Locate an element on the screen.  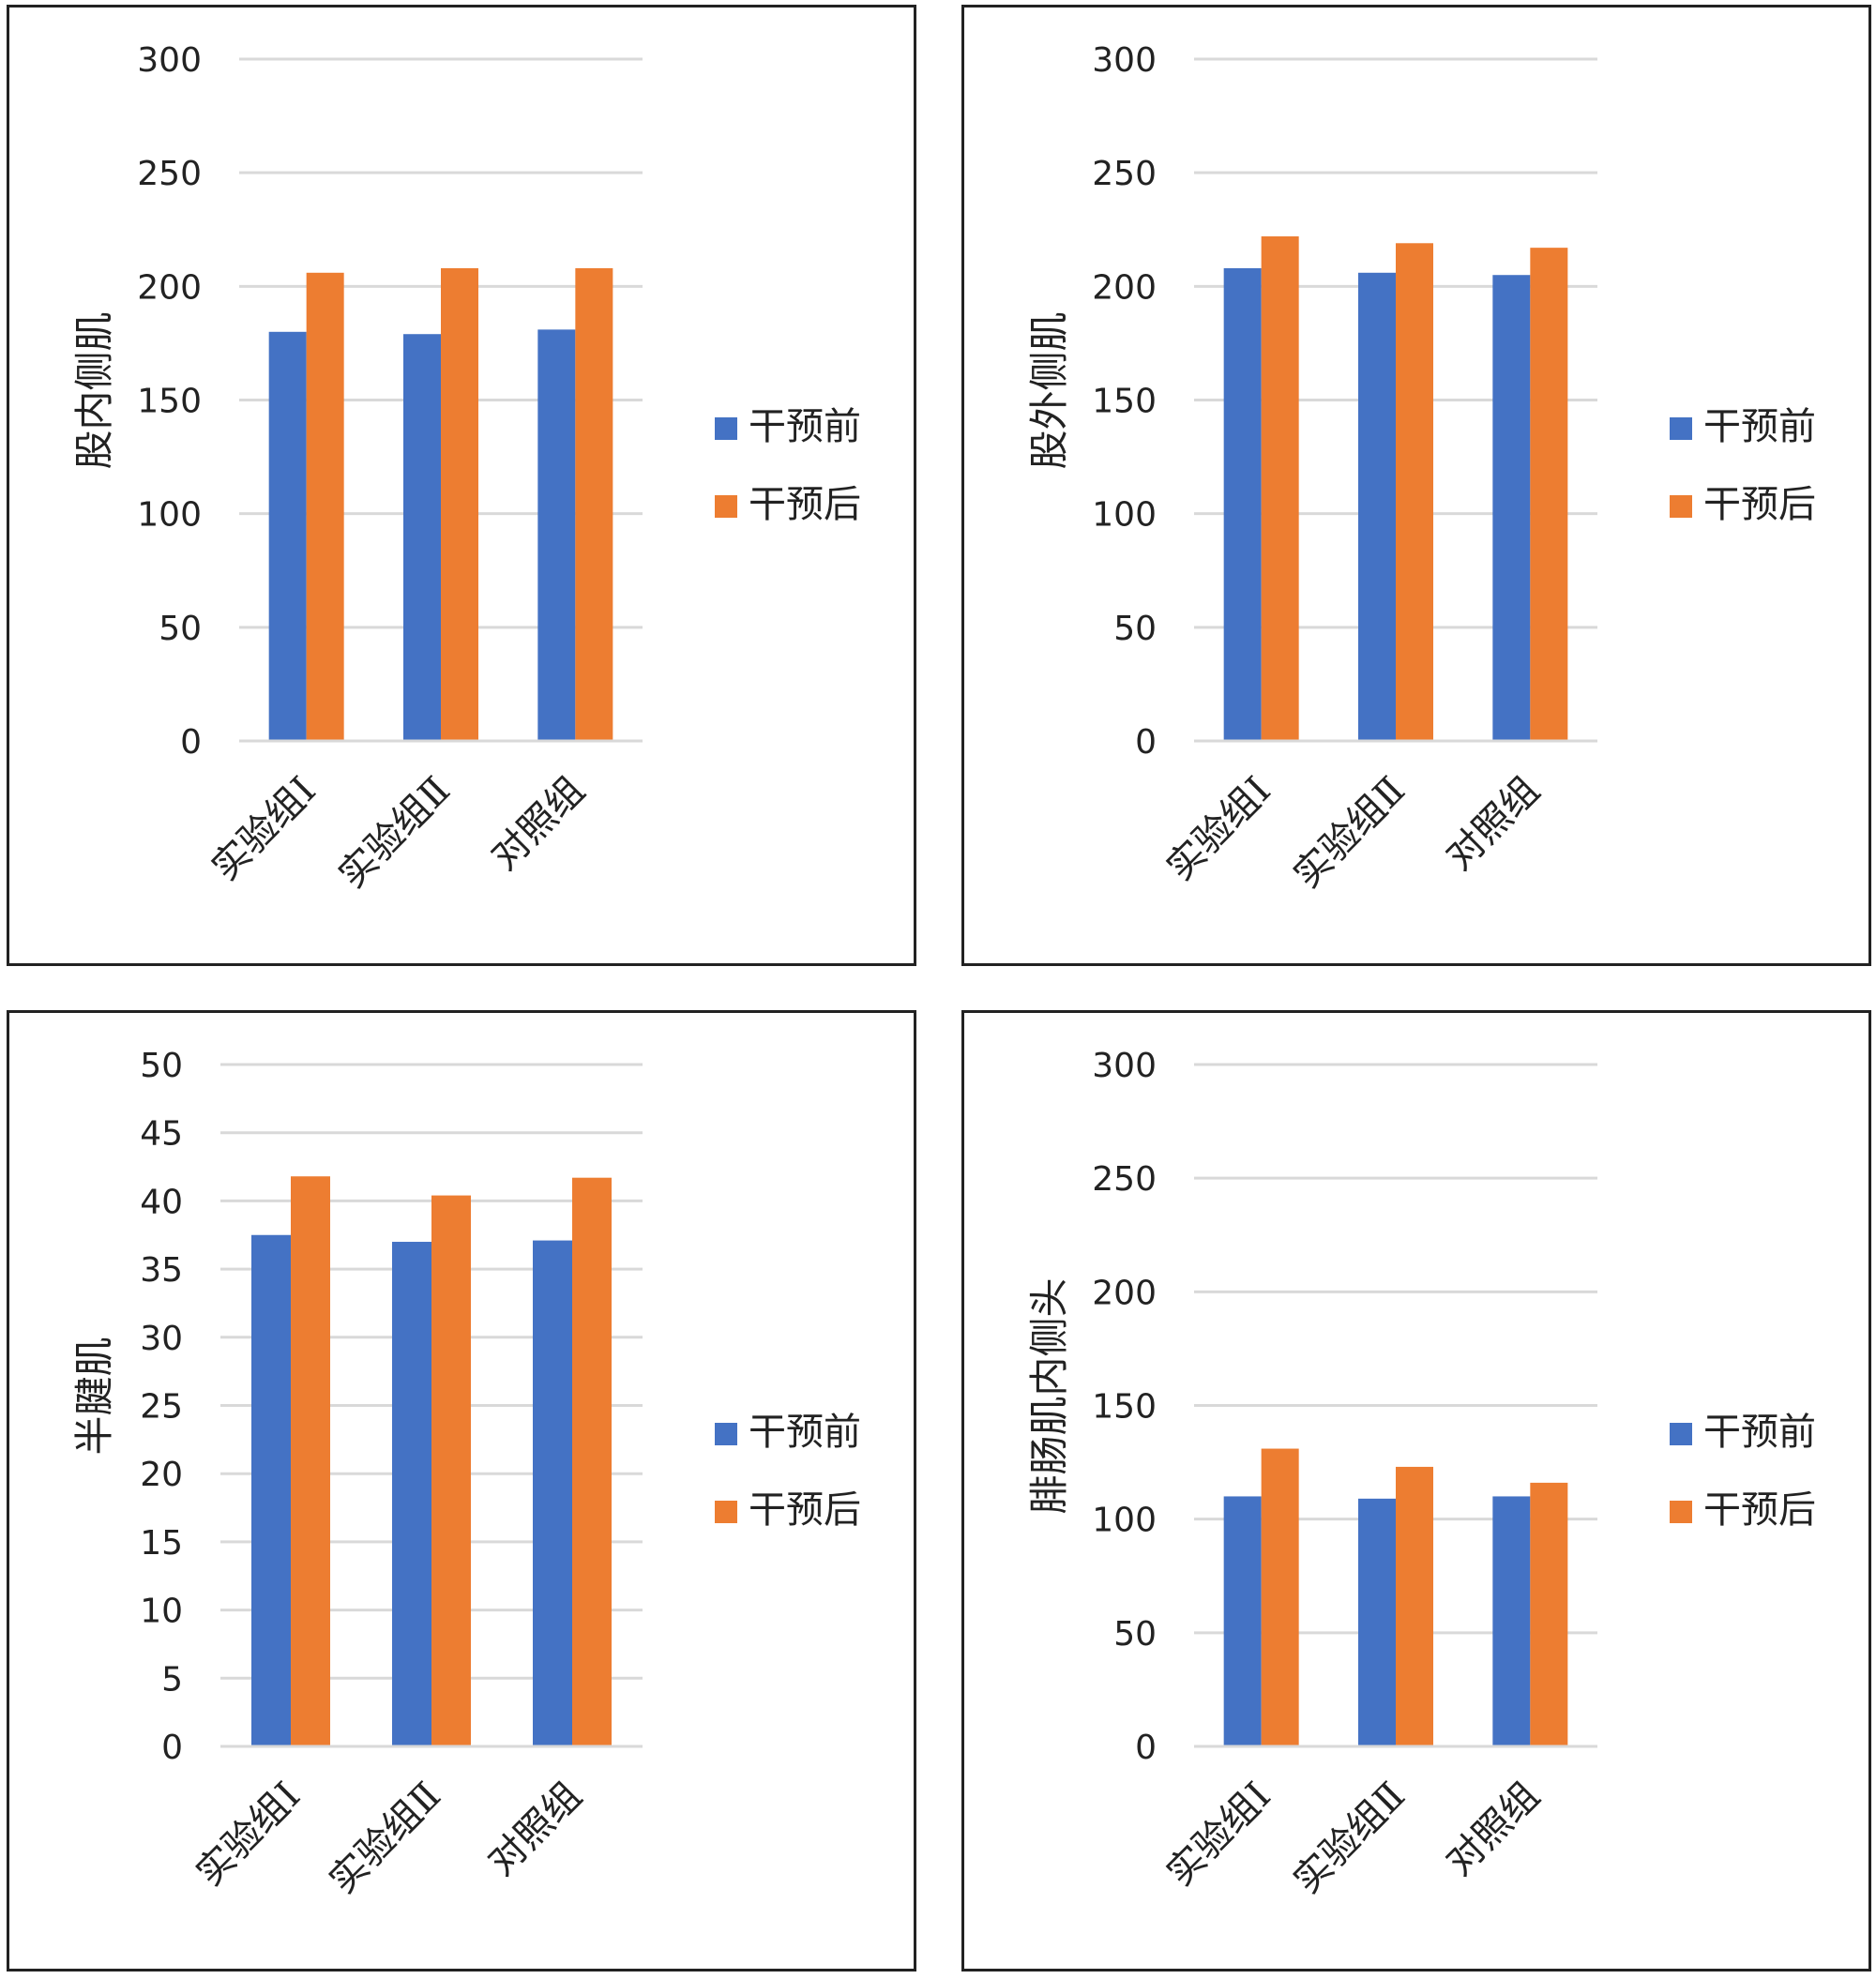
y-axis-title: 半腱肌 is located at coordinates (94, 1396).